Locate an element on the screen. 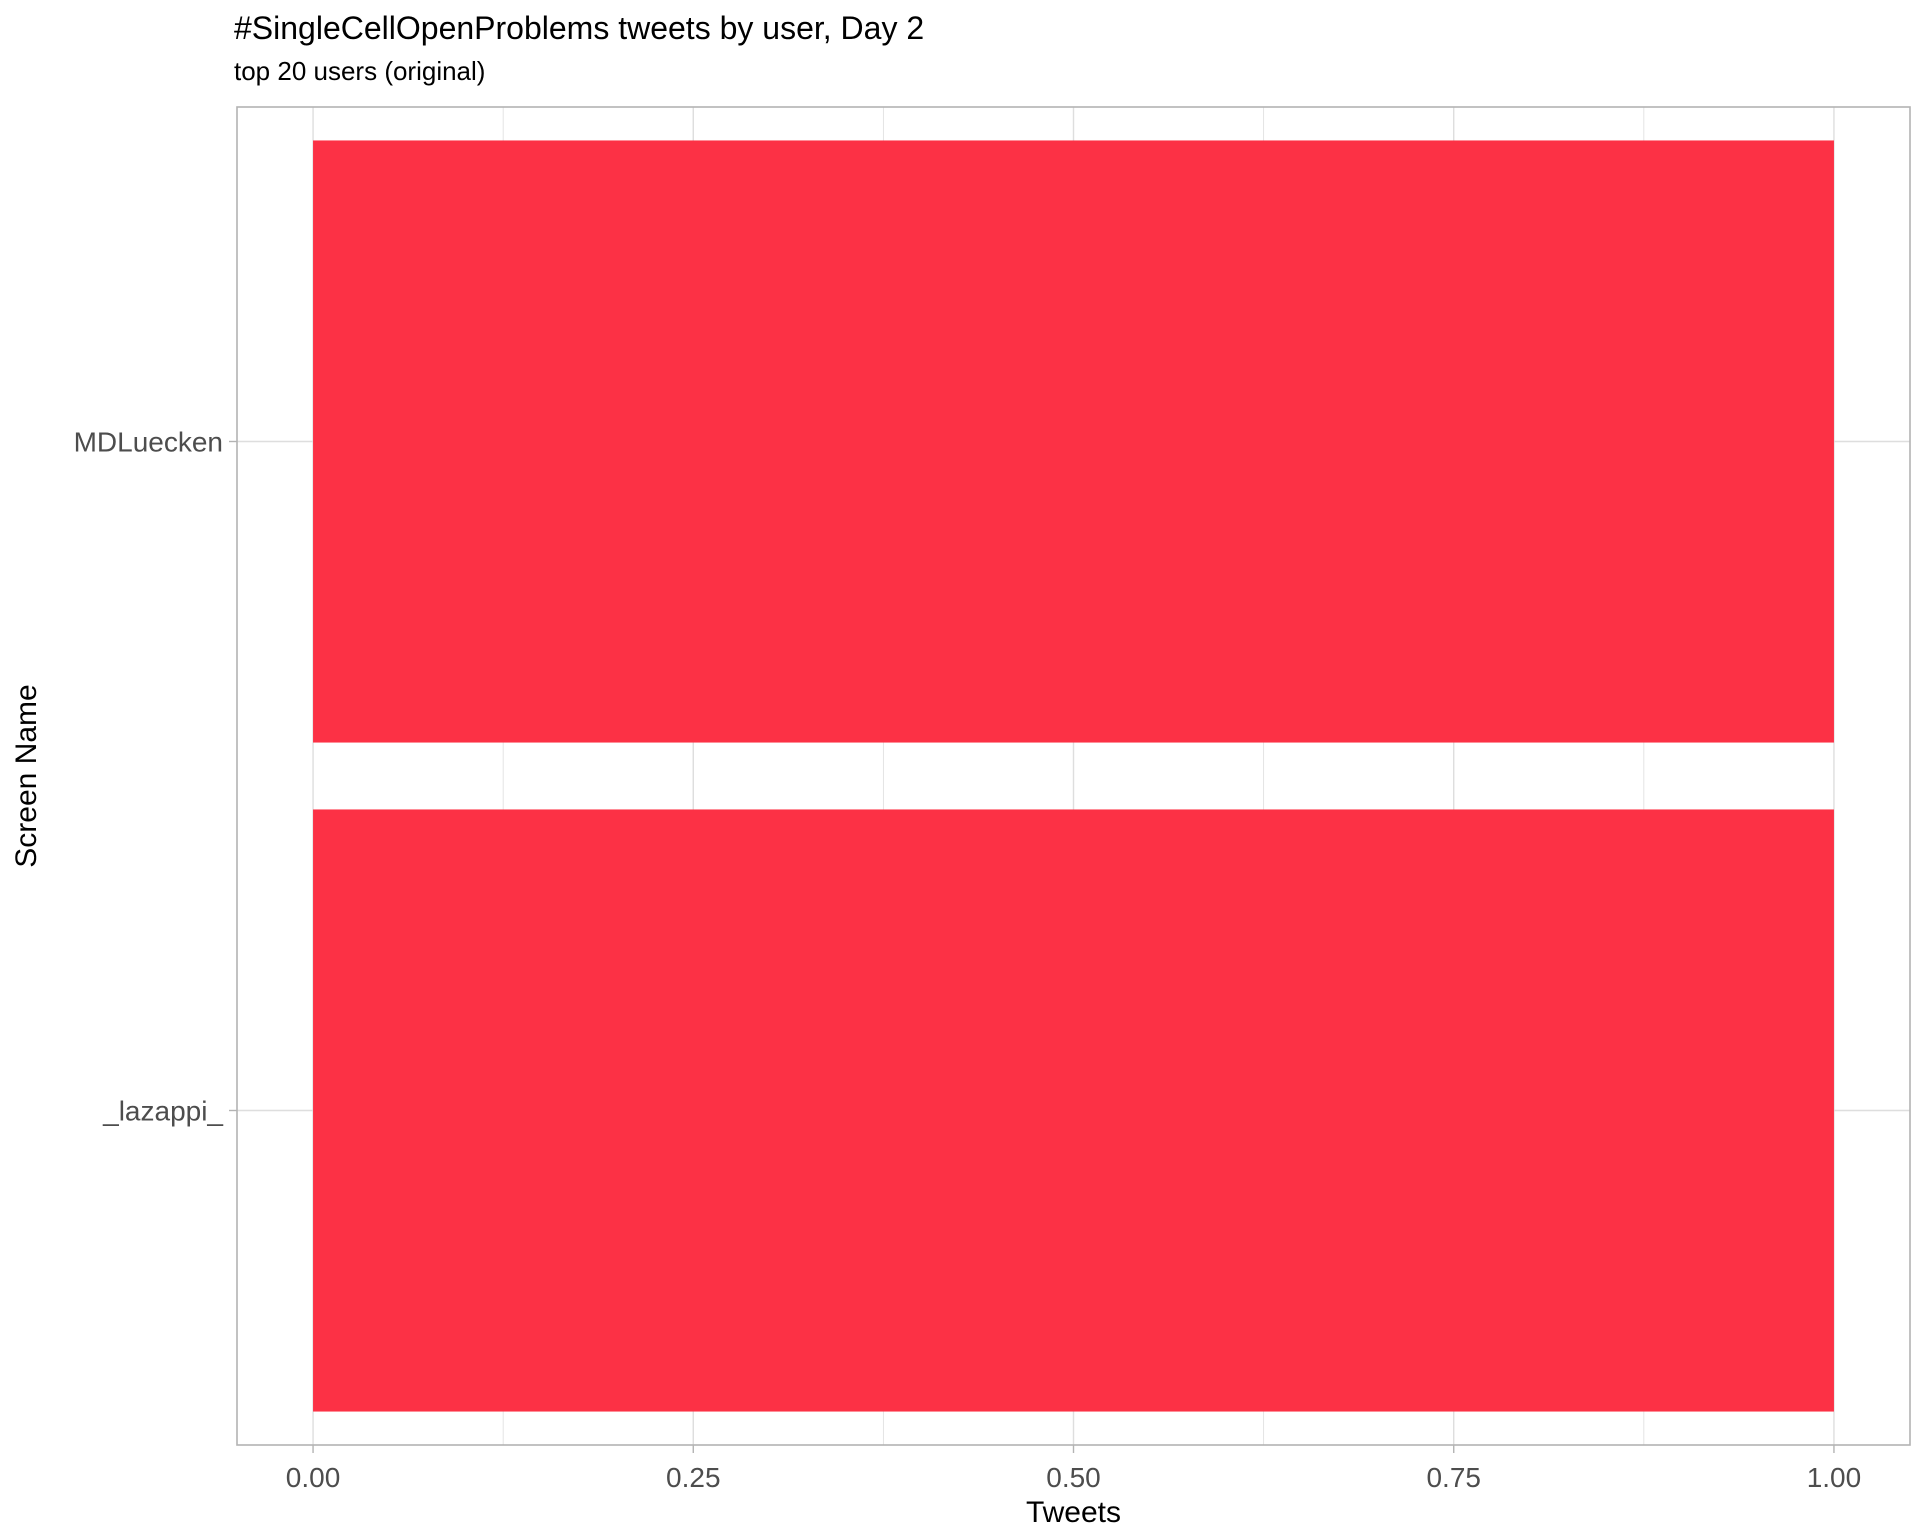 This screenshot has width=1920, height=1536. y-axis-title: Screen Name is located at coordinates (26, 775).